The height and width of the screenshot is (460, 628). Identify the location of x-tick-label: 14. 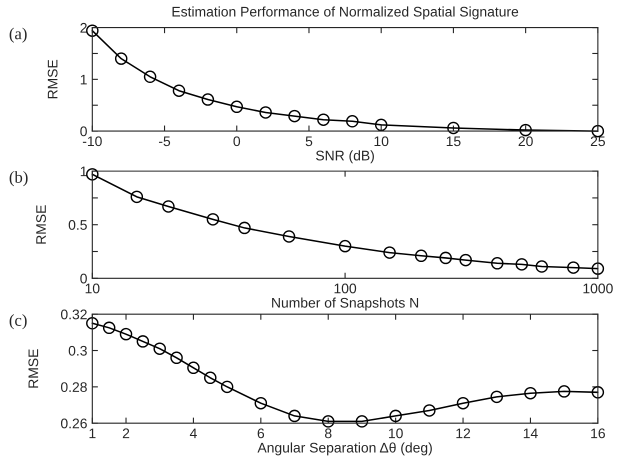
(531, 433).